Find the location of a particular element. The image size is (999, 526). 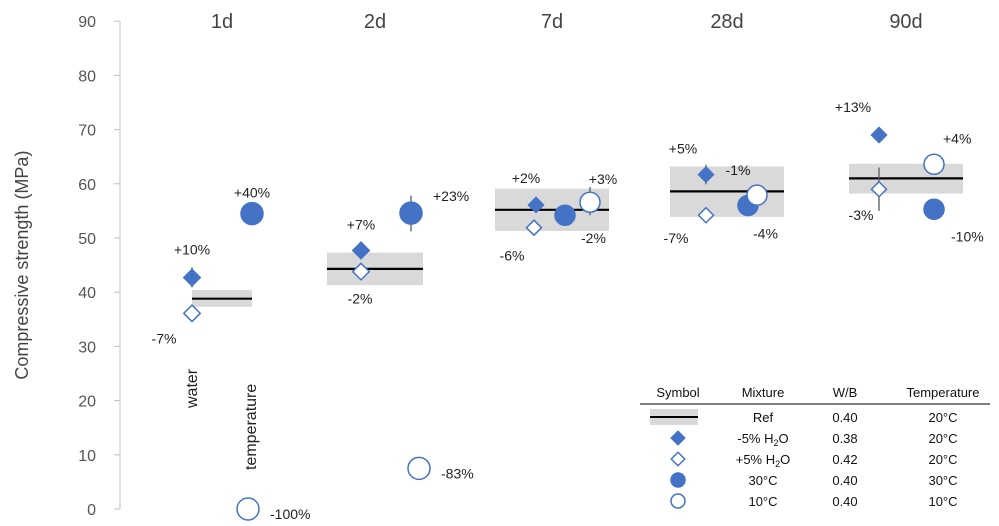

data-label: +10% is located at coordinates (192, 250).